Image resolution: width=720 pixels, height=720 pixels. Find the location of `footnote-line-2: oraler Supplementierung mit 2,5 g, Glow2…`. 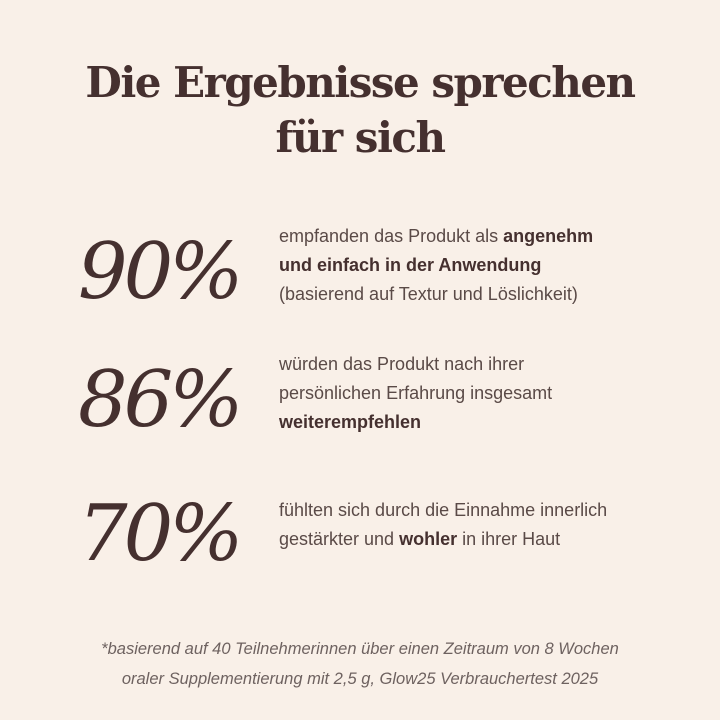

footnote-line-2: oraler Supplementierung mit 2,5 g, Glow2… is located at coordinates (360, 679).